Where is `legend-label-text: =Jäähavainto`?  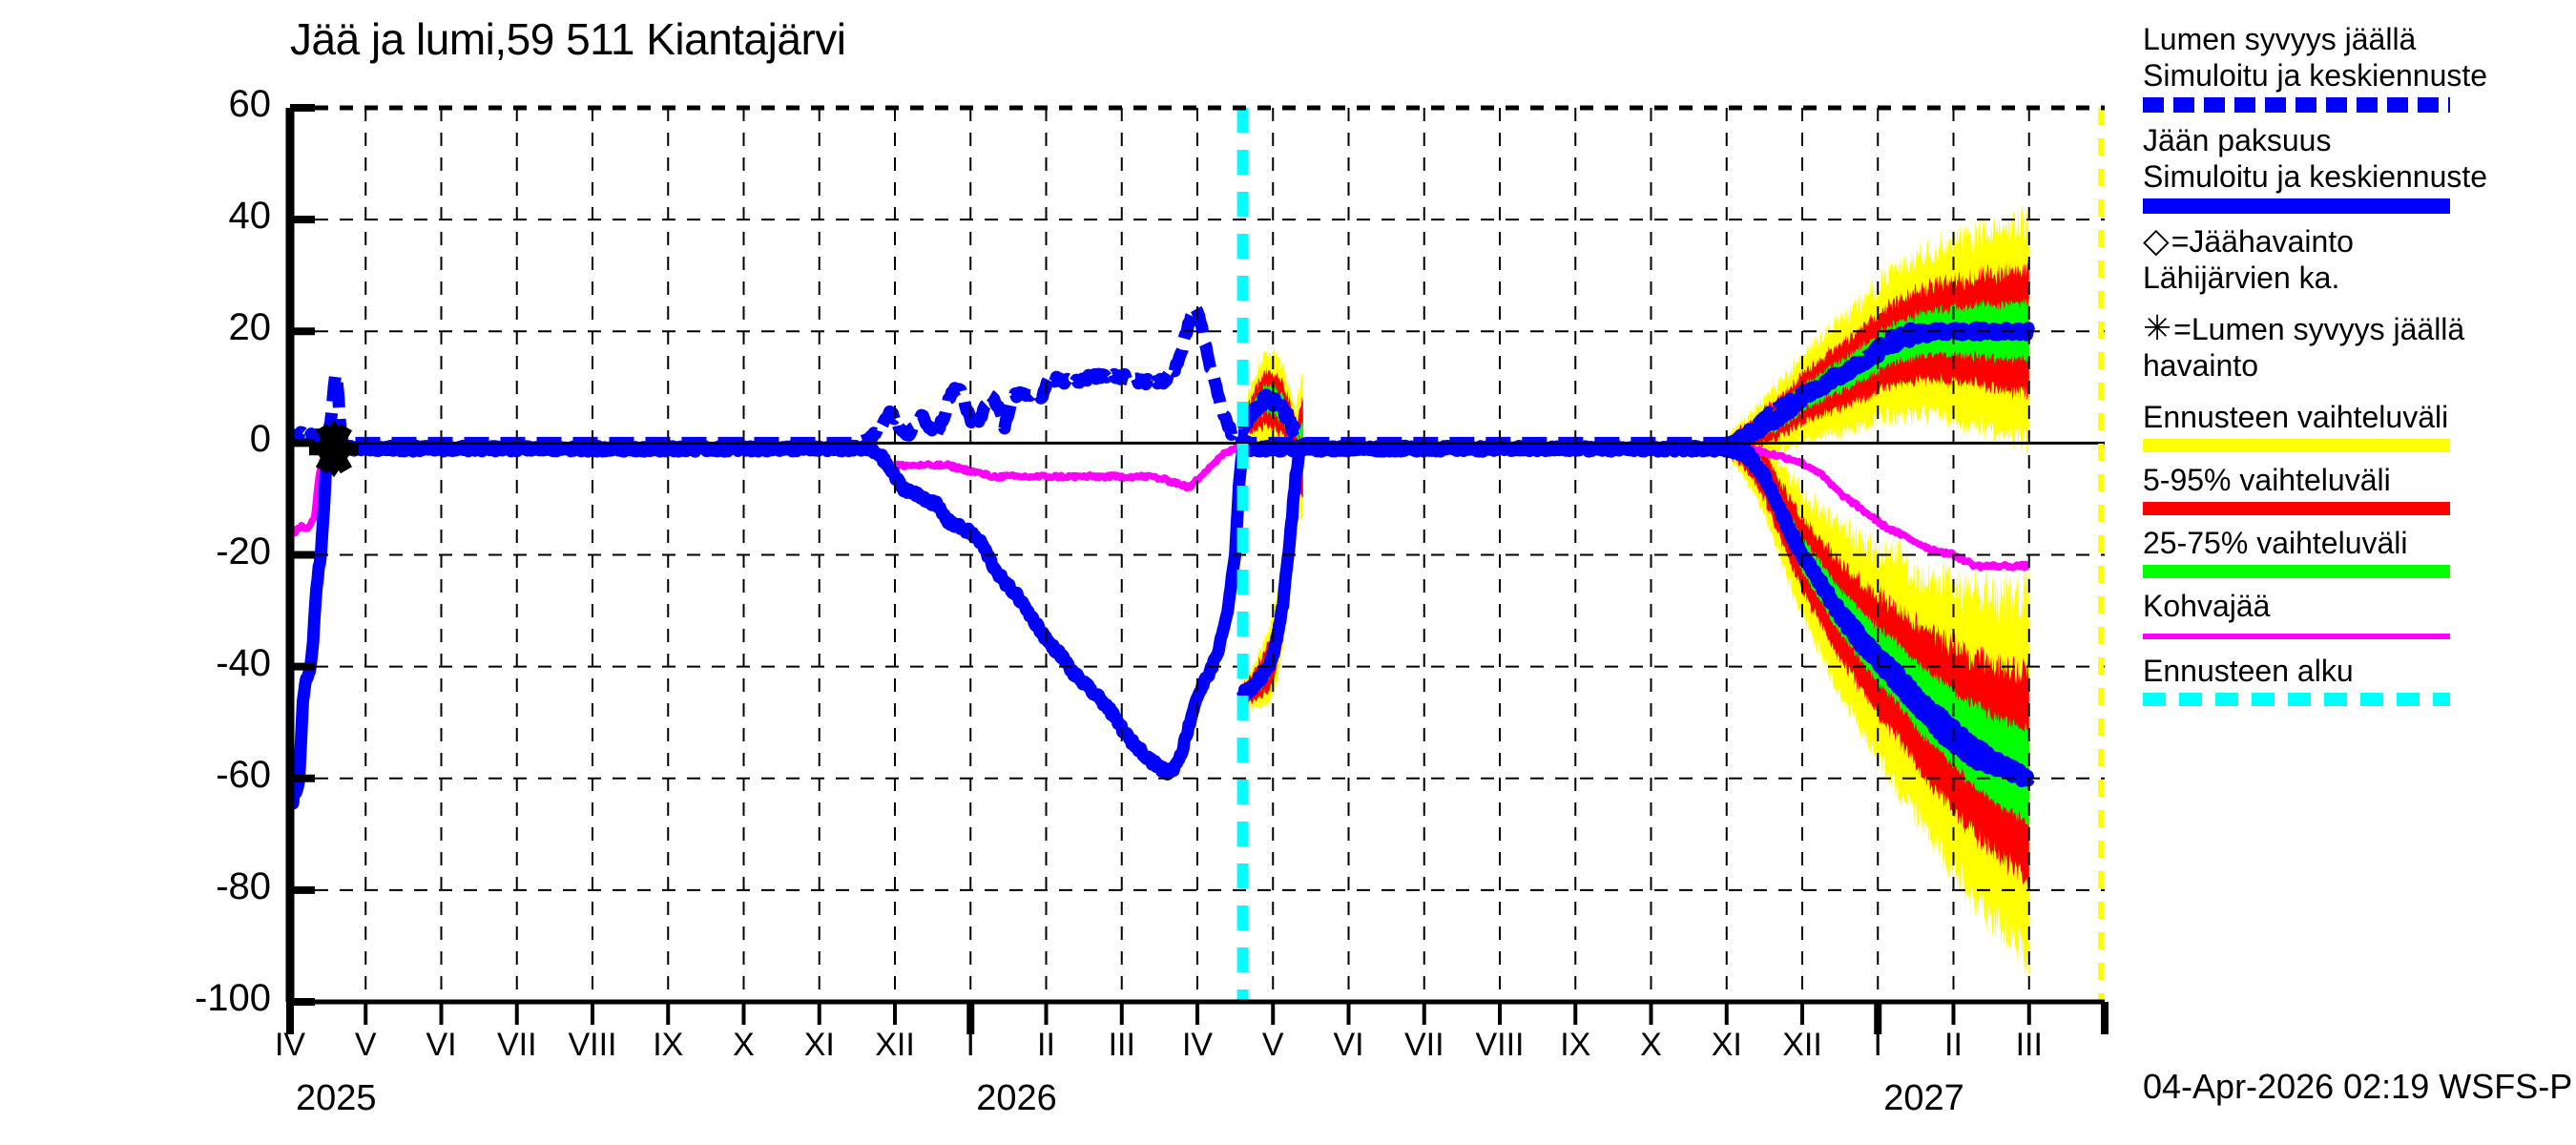
legend-label-text: =Jäähavainto is located at coordinates (2262, 241).